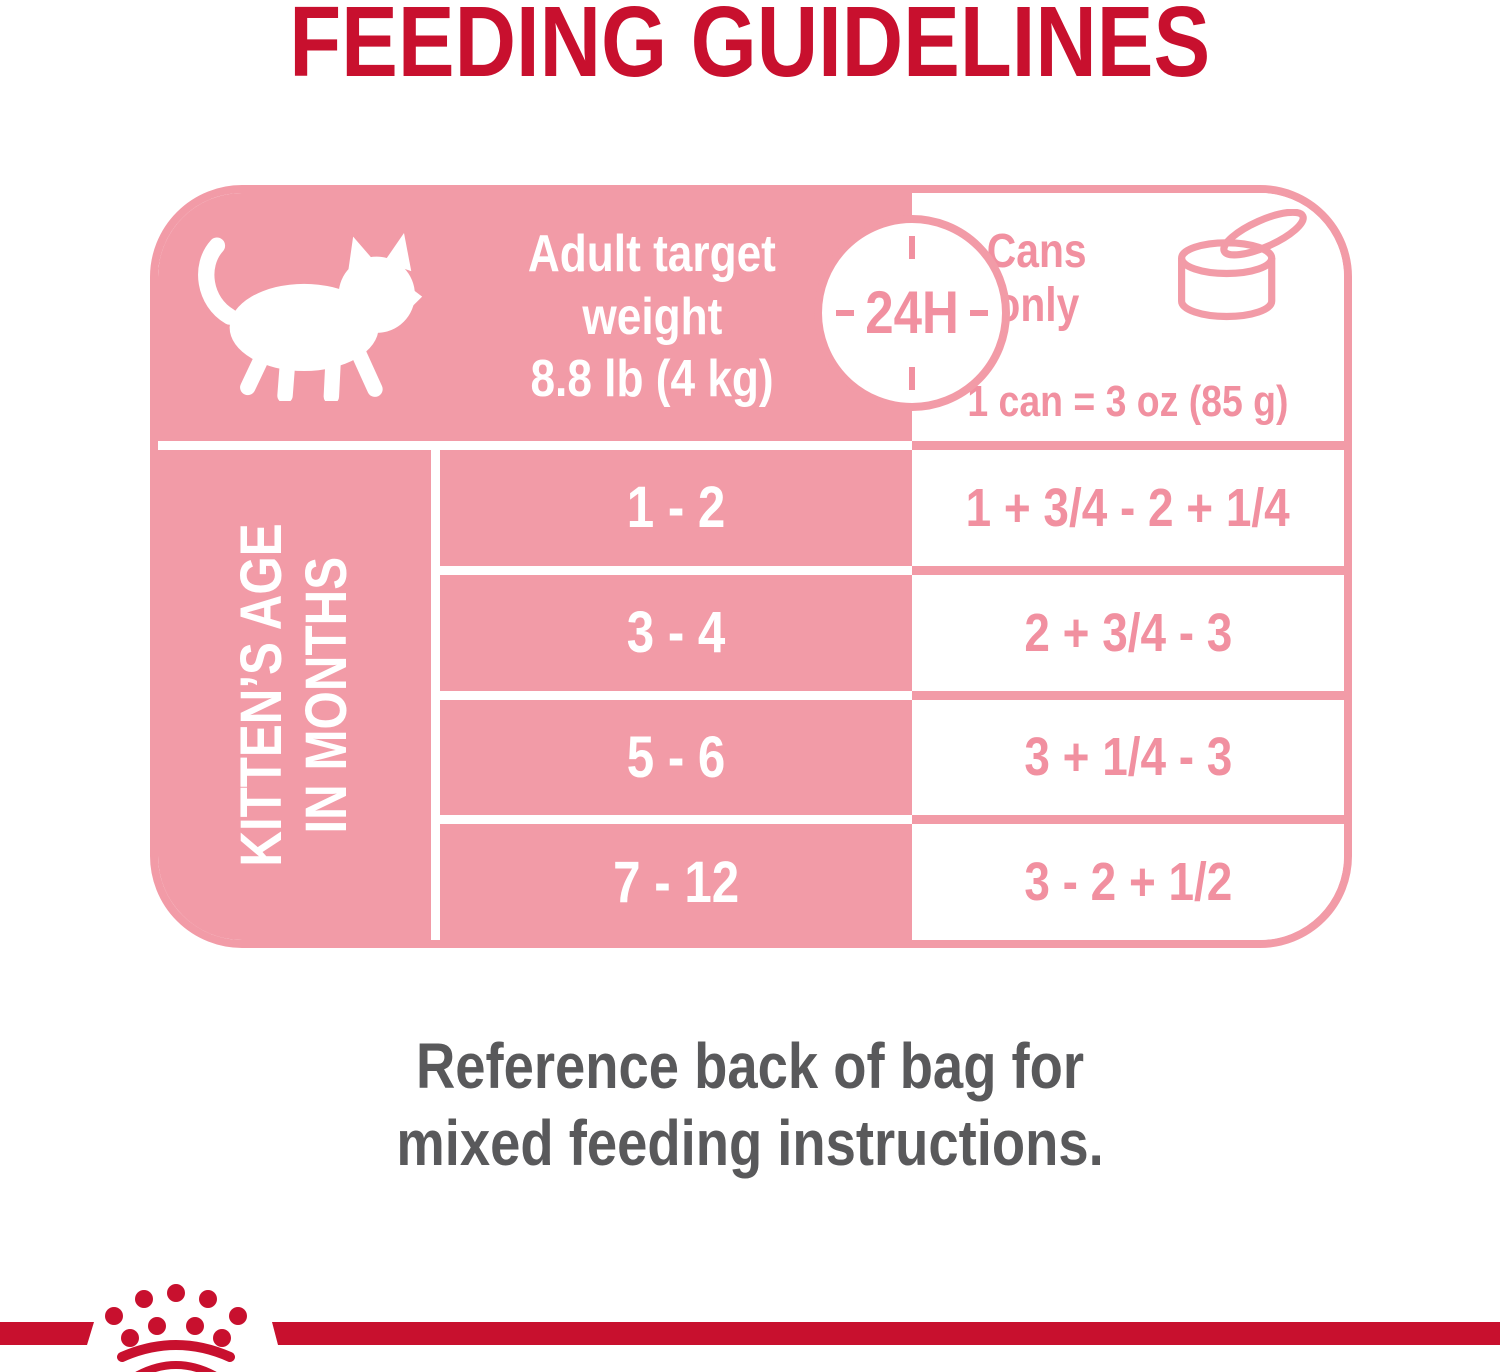 This screenshot has height=1372, width=1500. What do you see at coordinates (912, 247) in the screenshot?
I see `clock-tick-top` at bounding box center [912, 247].